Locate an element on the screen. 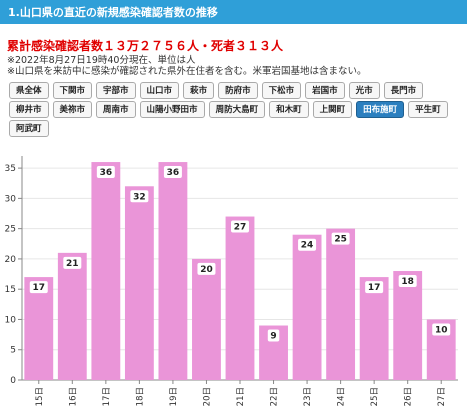 The image size is (467, 407). x-tick-label: 18日 is located at coordinates (140, 396).